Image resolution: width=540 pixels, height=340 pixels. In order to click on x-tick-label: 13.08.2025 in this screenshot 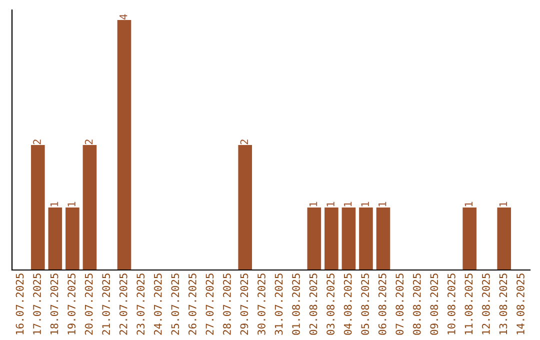, I will do `click(503, 304)`.